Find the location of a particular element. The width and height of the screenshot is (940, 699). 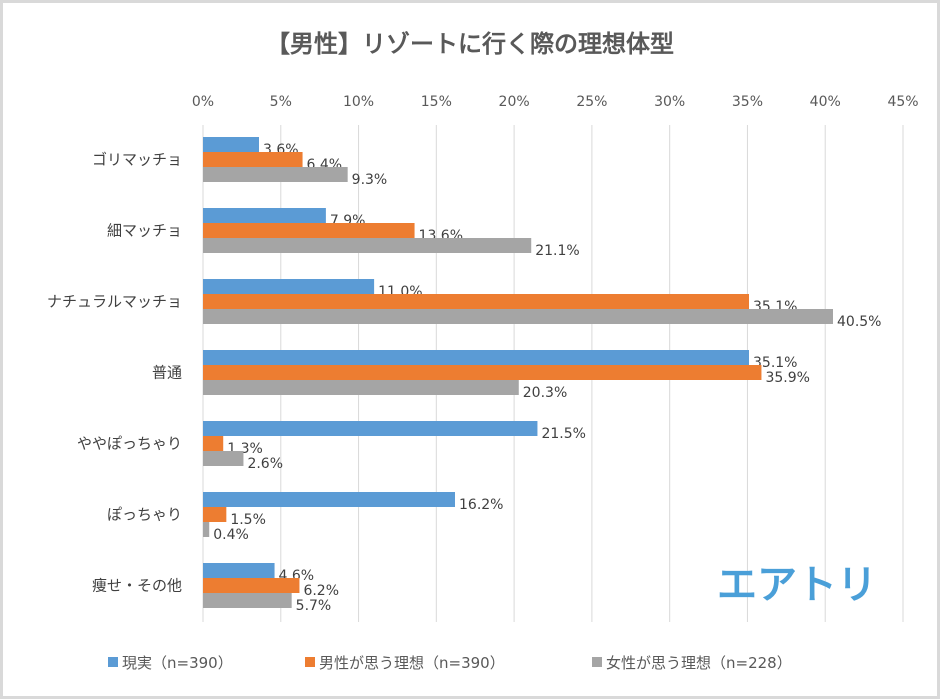

category-label: 痩せ・その他 is located at coordinates (137, 586).